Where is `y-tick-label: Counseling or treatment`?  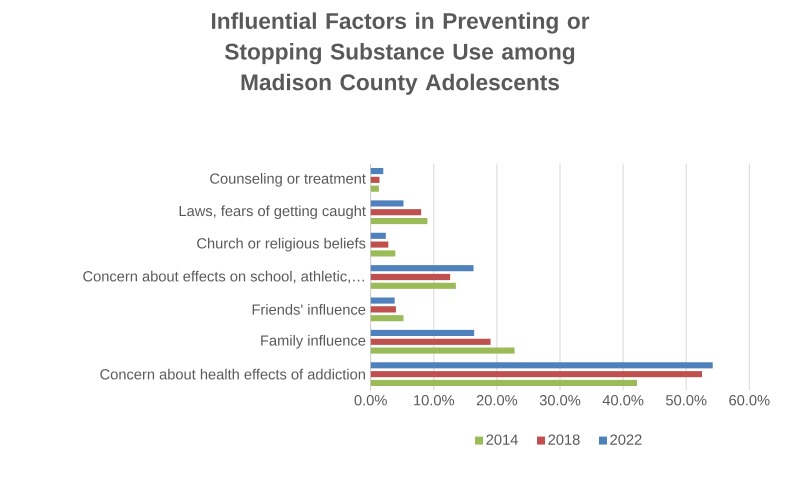 y-tick-label: Counseling or treatment is located at coordinates (288, 180).